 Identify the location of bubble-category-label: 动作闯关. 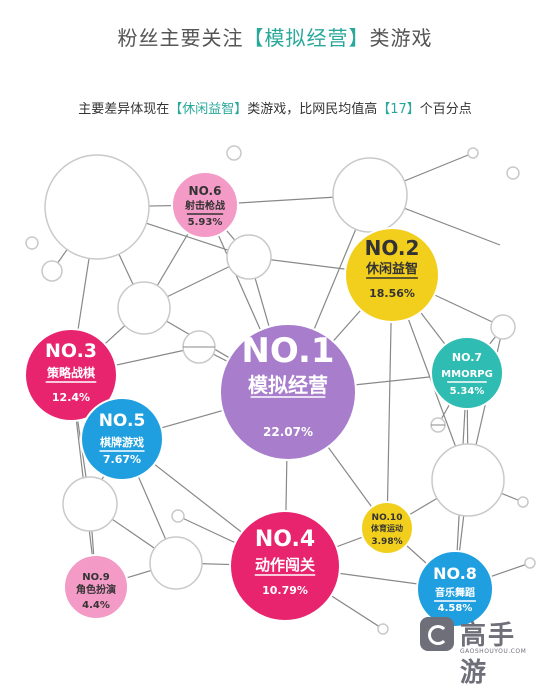
(285, 565).